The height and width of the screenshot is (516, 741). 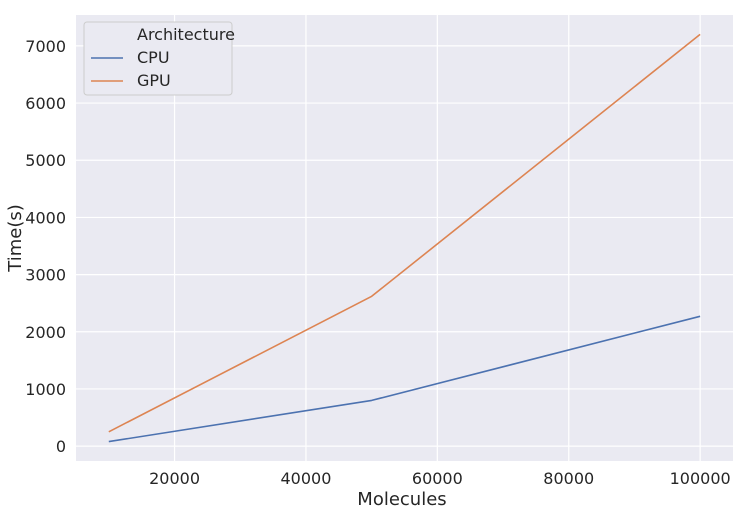 I want to click on x-tick-label: 60000, so click(x=437, y=478).